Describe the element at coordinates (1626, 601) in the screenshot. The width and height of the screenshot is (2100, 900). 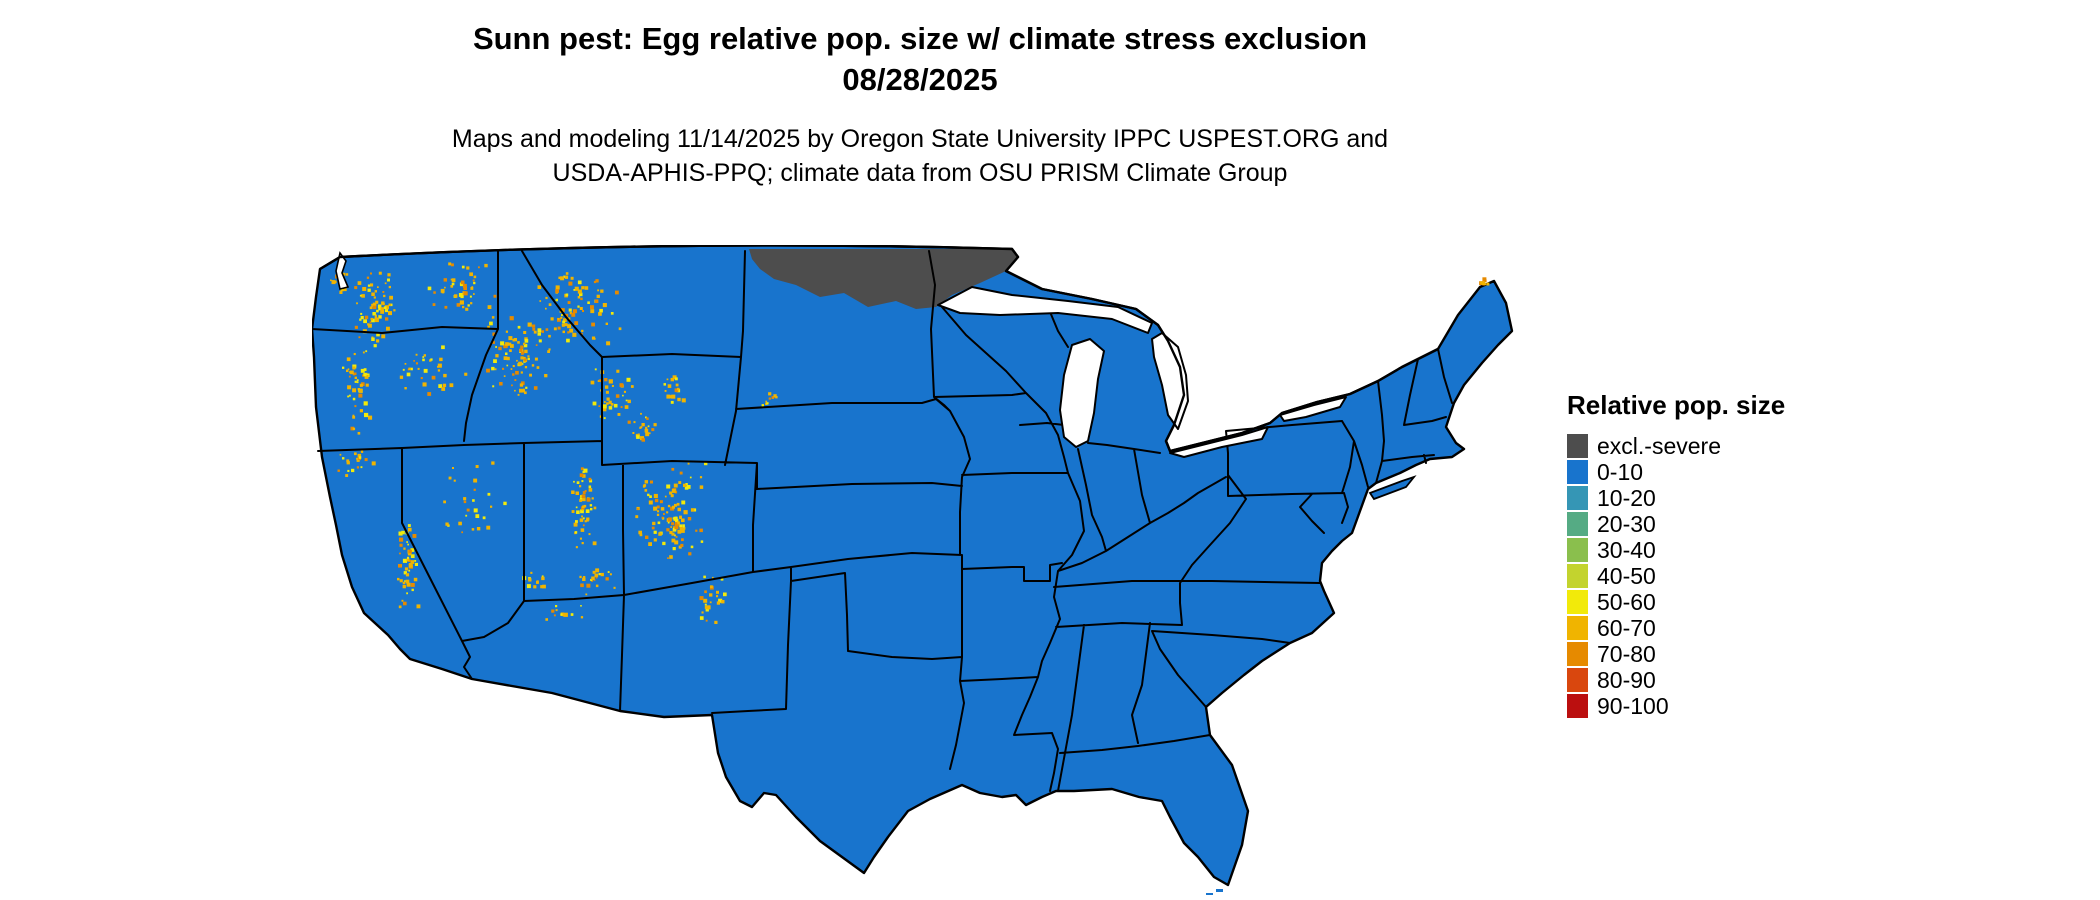
I see `legend-label: 50-60` at that location.